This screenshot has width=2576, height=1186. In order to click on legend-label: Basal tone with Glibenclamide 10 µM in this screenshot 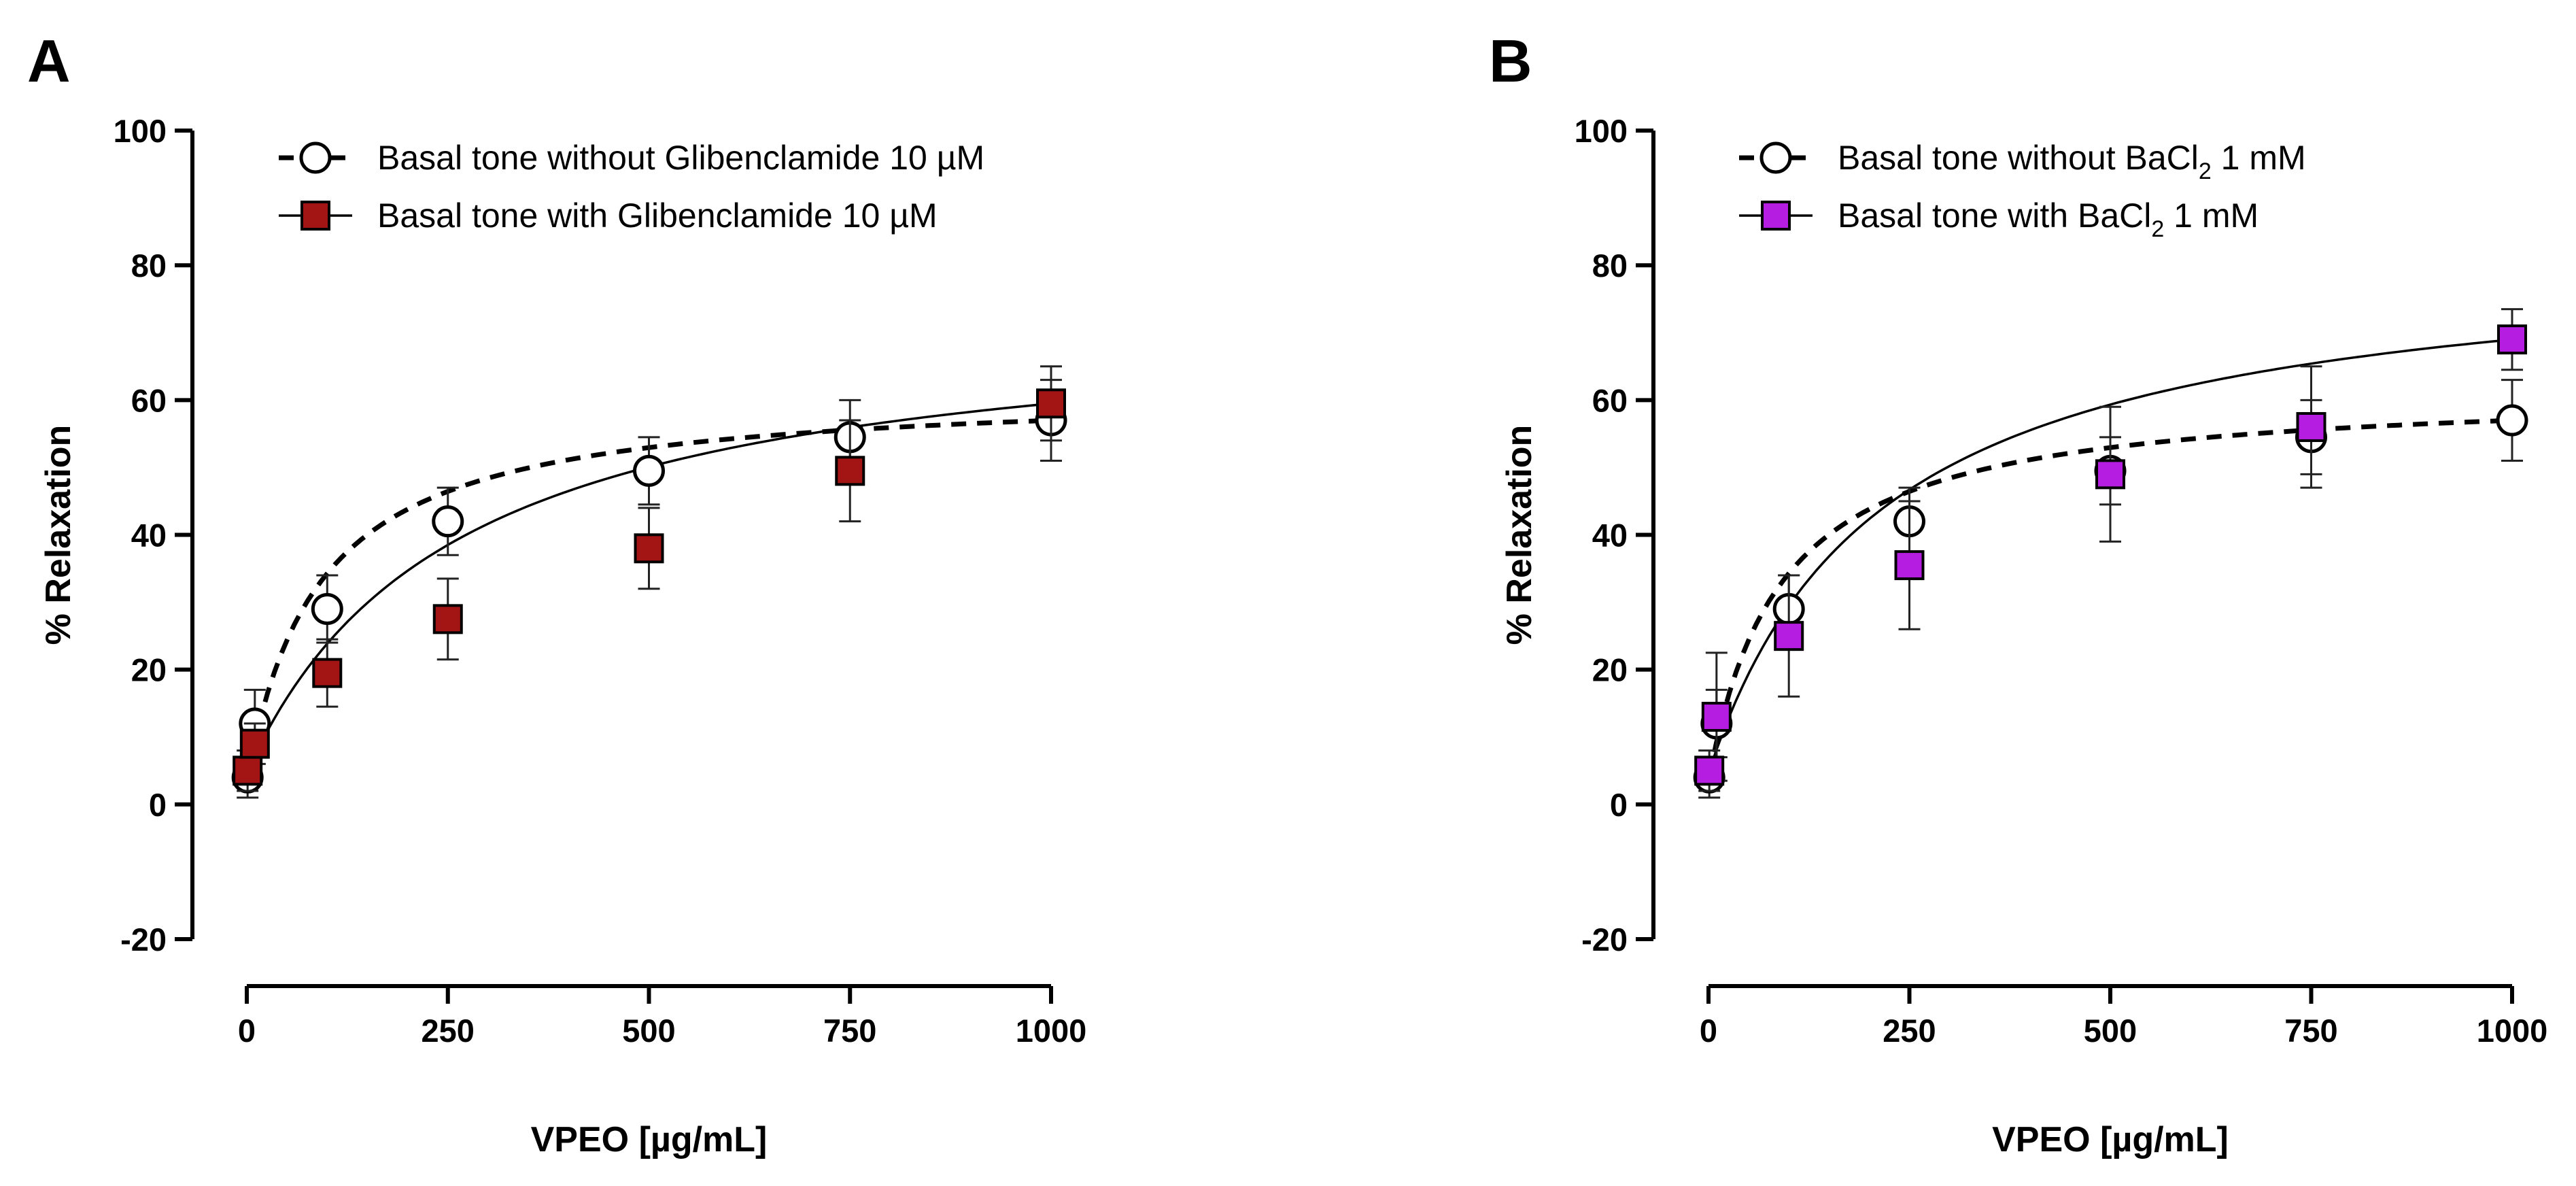, I will do `click(657, 216)`.